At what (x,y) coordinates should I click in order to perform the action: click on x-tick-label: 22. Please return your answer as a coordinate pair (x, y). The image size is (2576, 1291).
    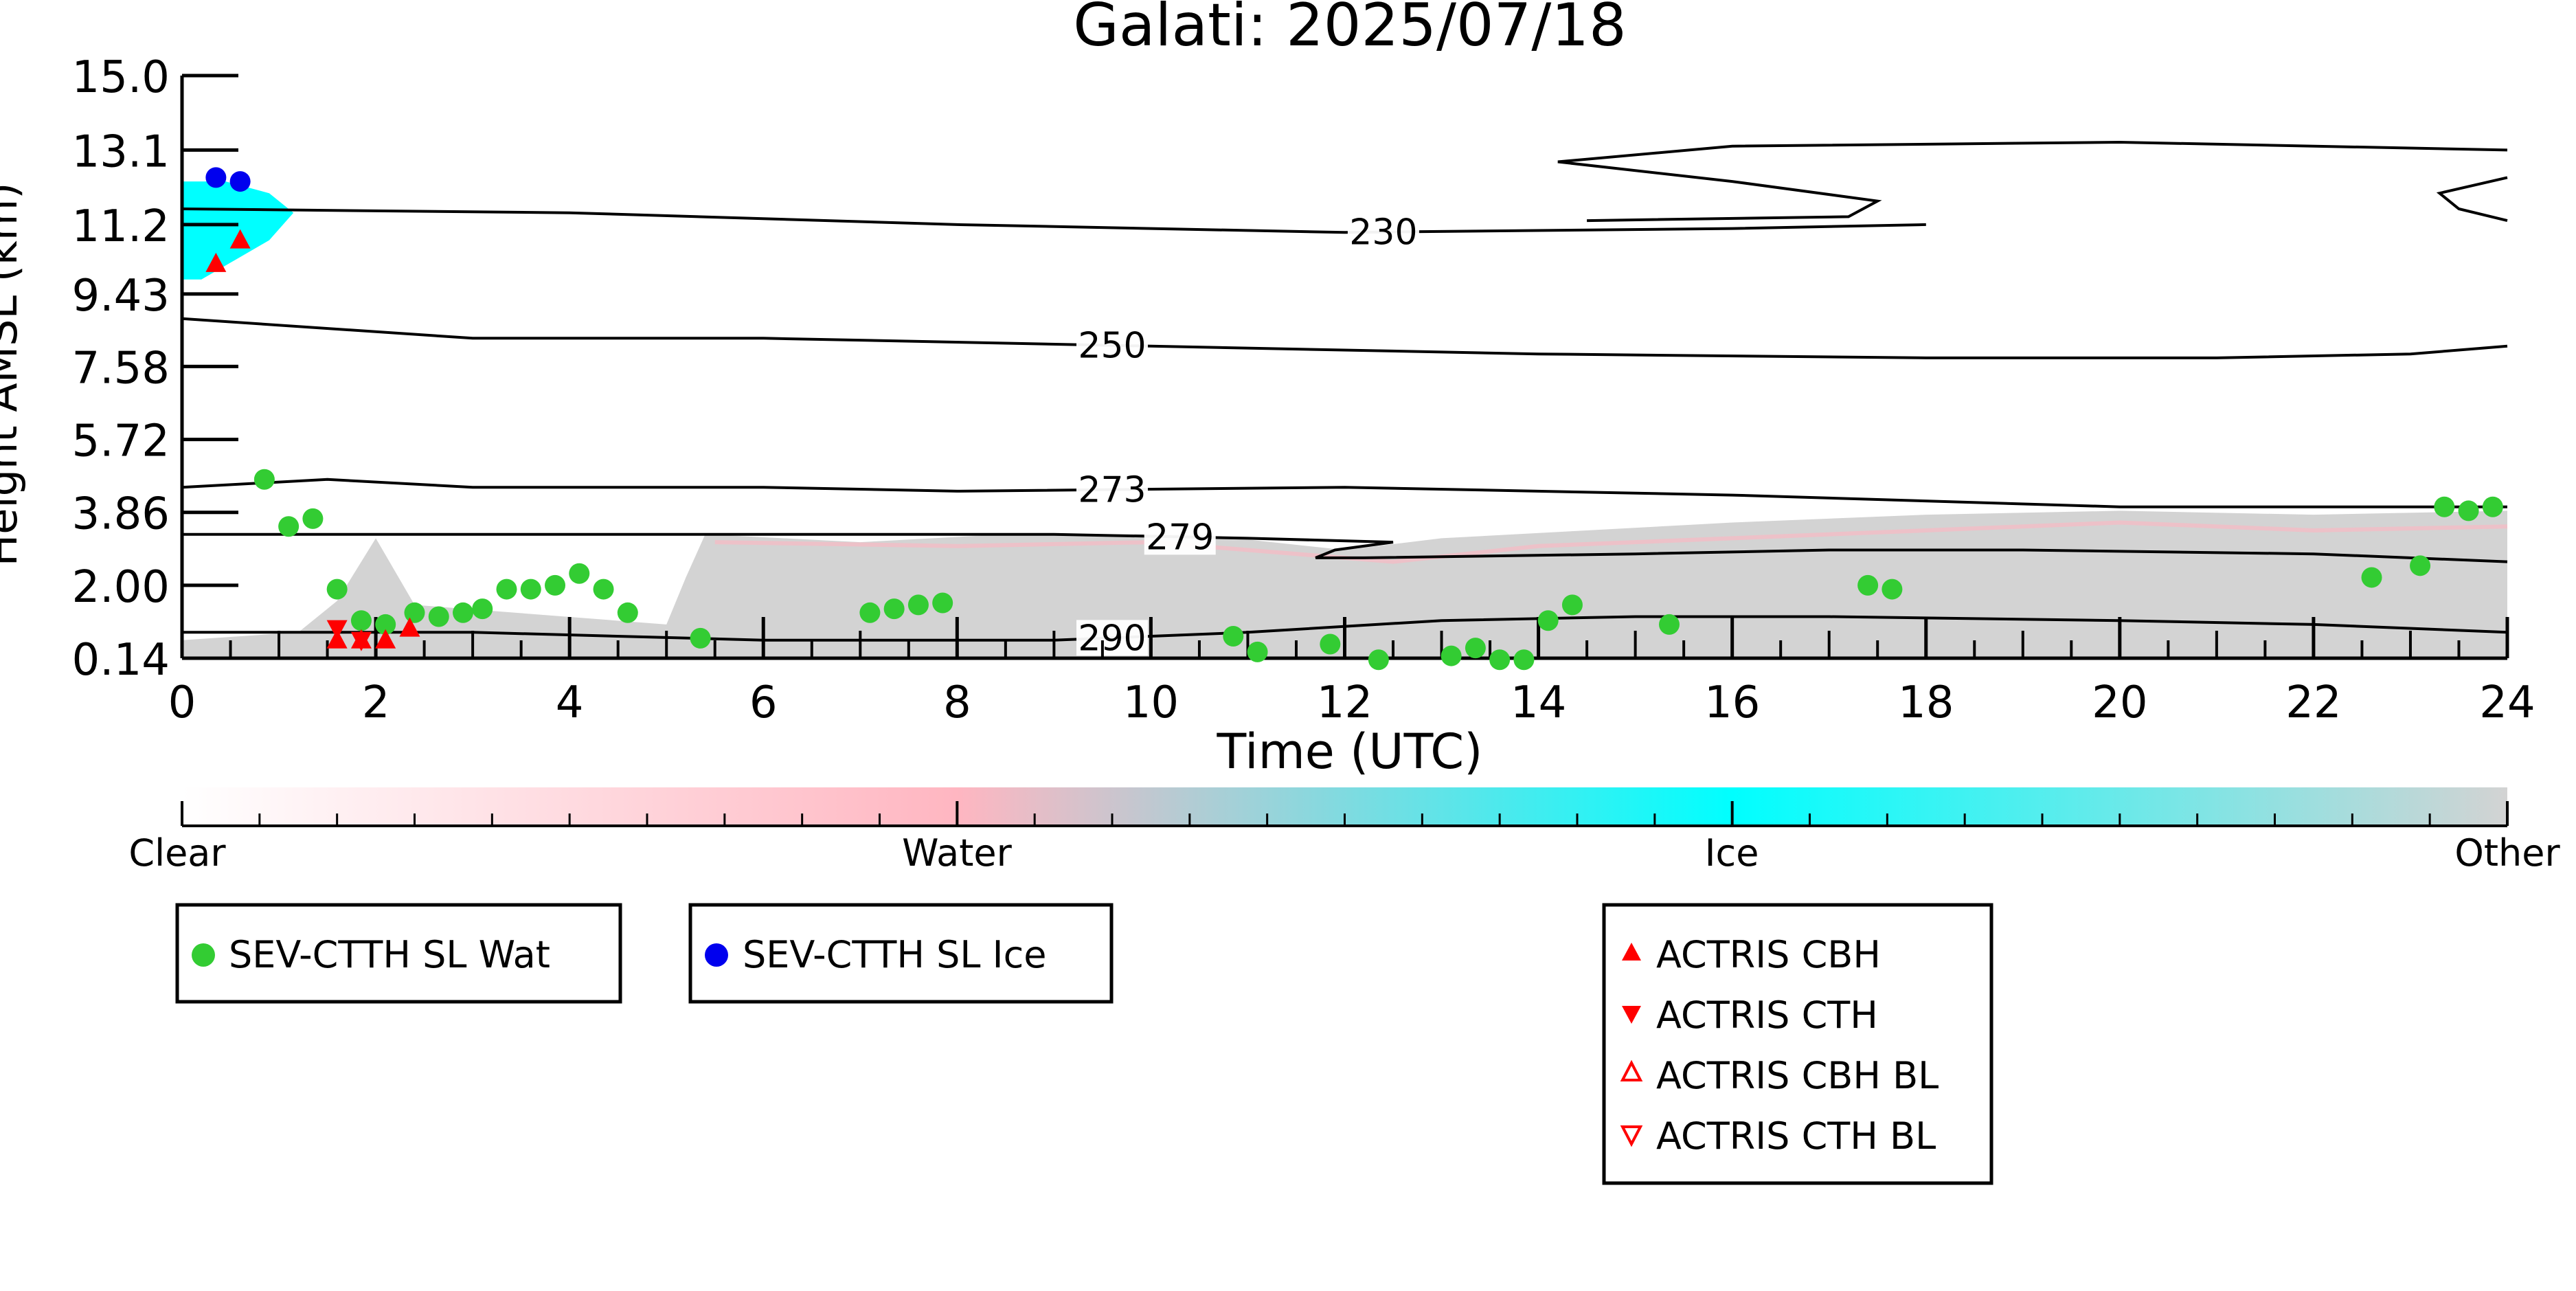
    Looking at the image, I should click on (2313, 702).